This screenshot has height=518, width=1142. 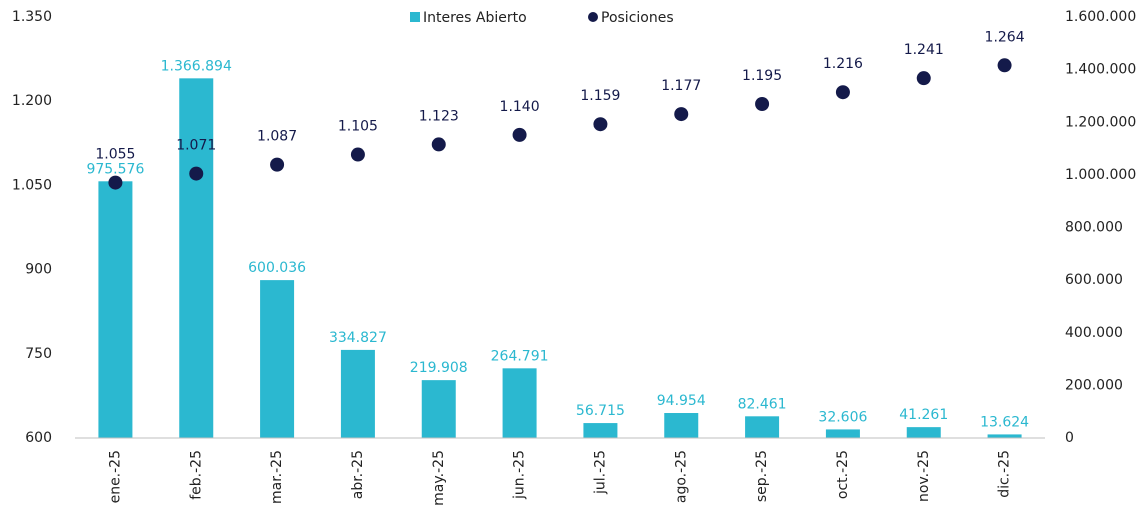 I want to click on y-tick-label: 1.050, so click(x=32, y=185).